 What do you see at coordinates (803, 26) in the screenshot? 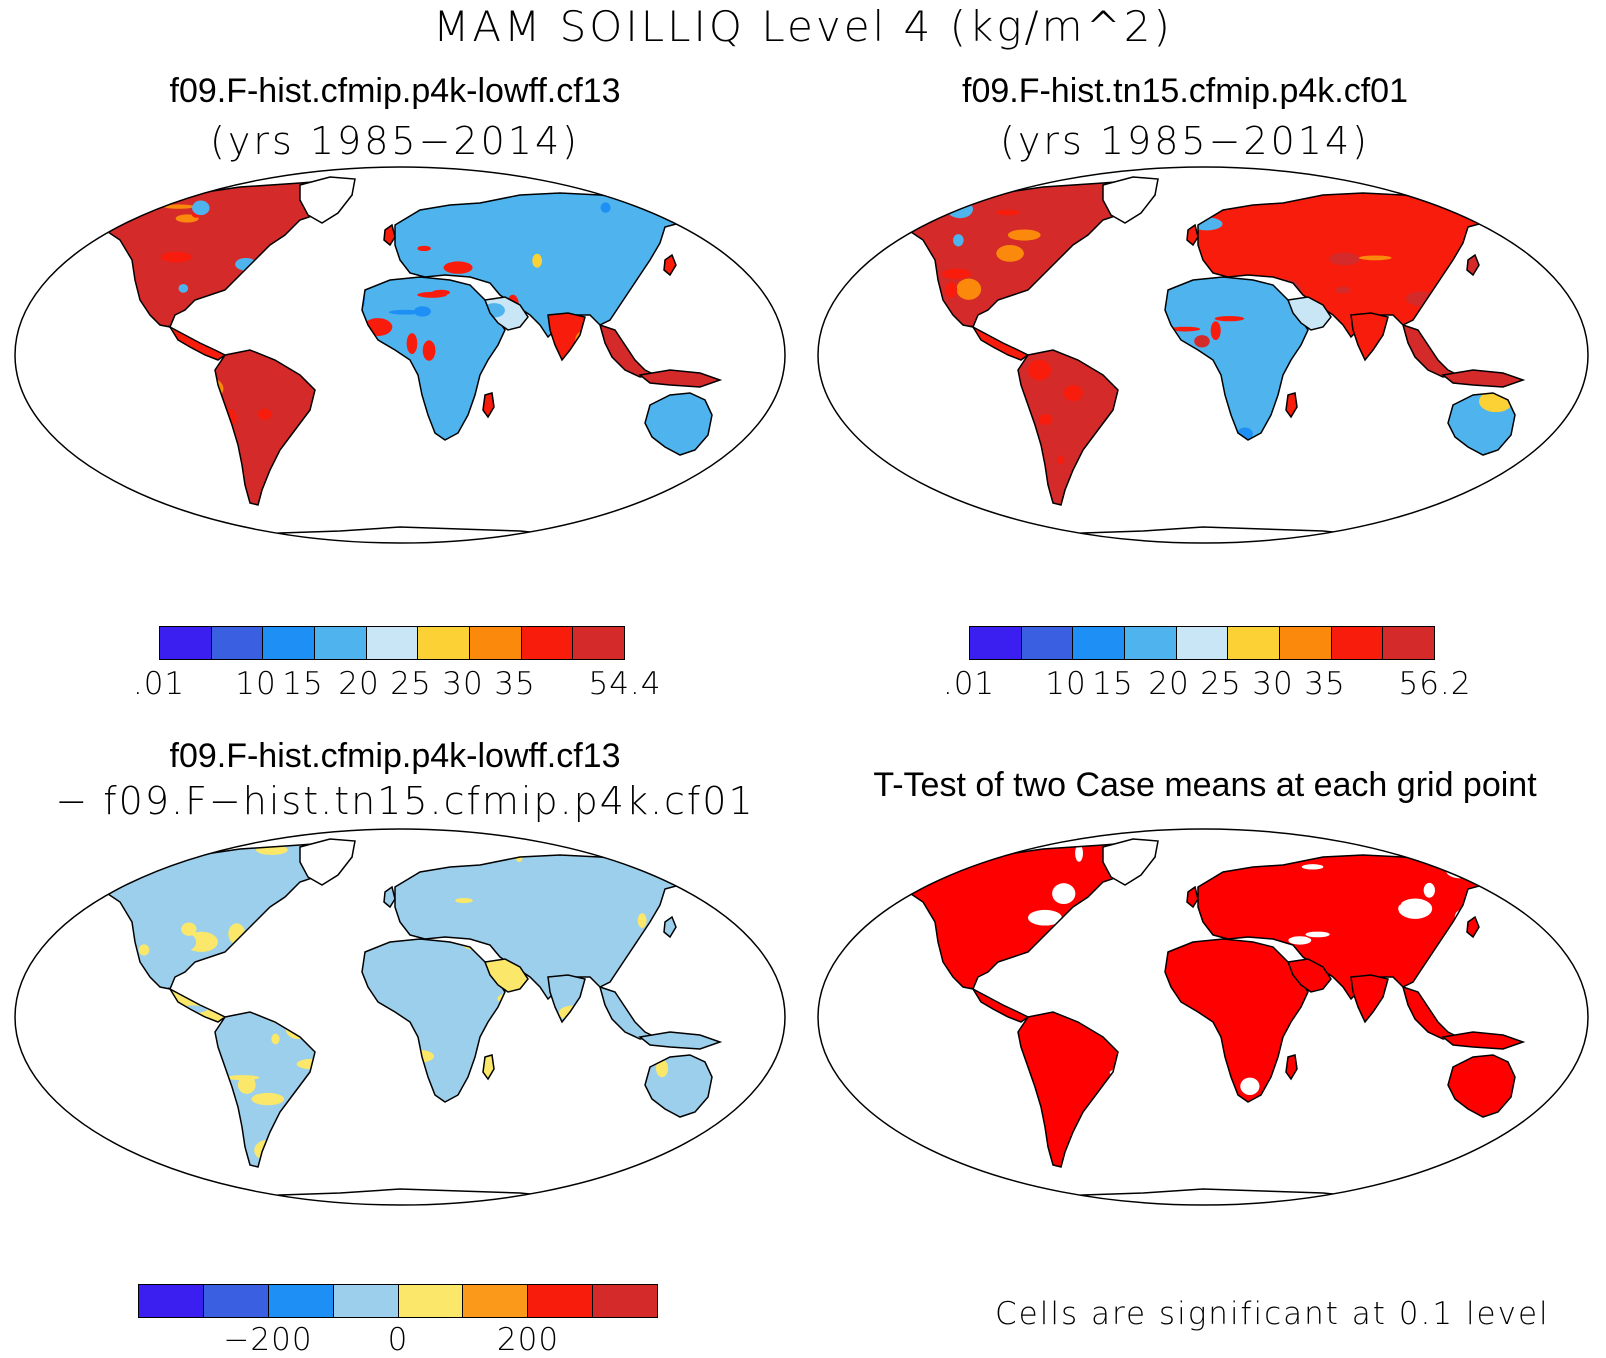
I see `figure-title: MAM SOILLIQ Level 4 (kg/m^2)` at bounding box center [803, 26].